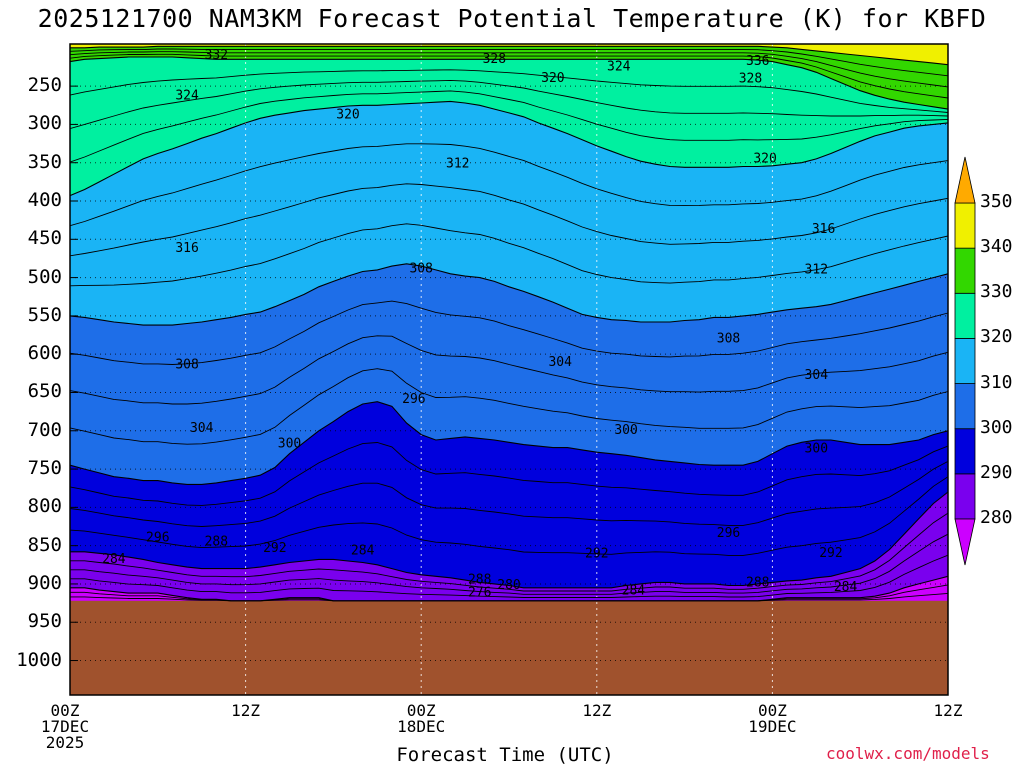 Image resolution: width=1024 pixels, height=768 pixels. What do you see at coordinates (508, 585) in the screenshot?
I see `contour-label: 280` at bounding box center [508, 585].